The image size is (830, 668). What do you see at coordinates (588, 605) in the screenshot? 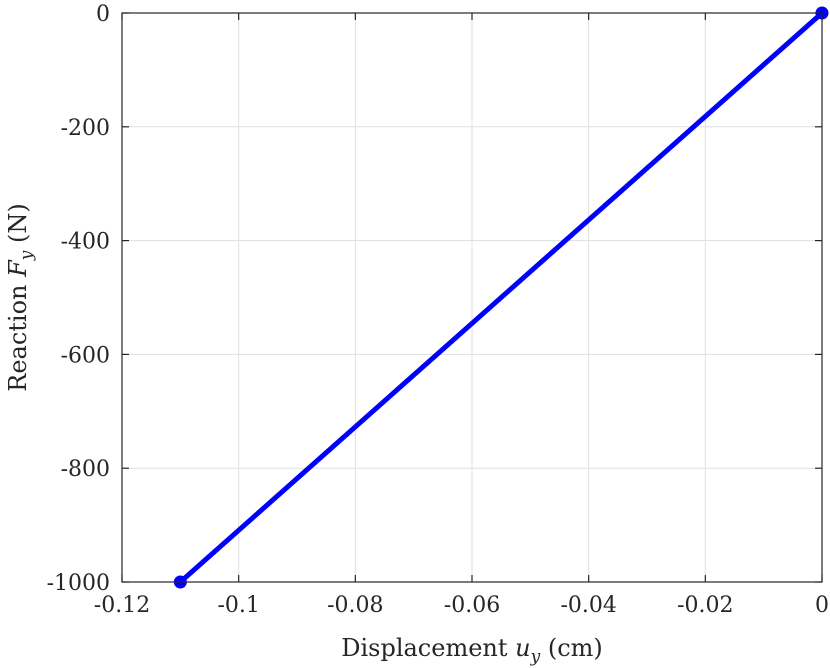
I see `x-tick-label: -0.04` at bounding box center [588, 605].